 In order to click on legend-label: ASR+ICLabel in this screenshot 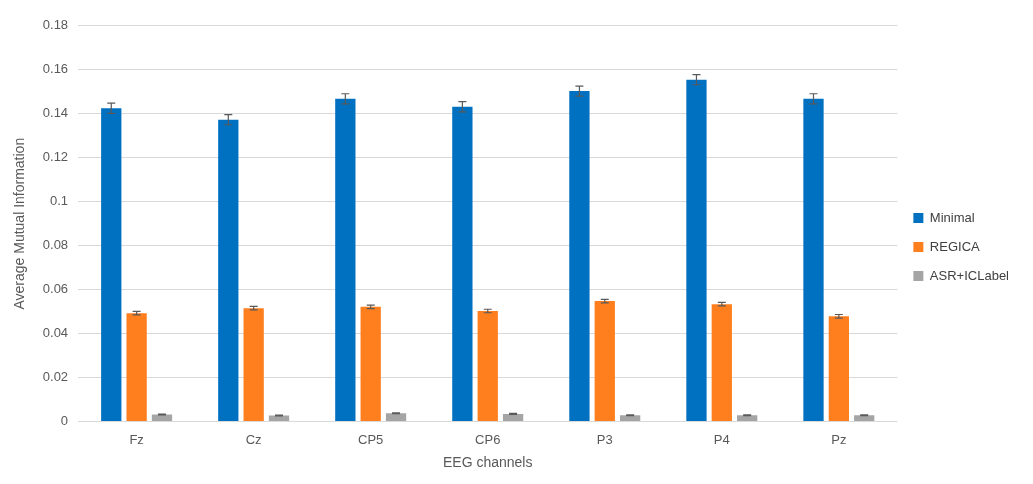, I will do `click(969, 275)`.